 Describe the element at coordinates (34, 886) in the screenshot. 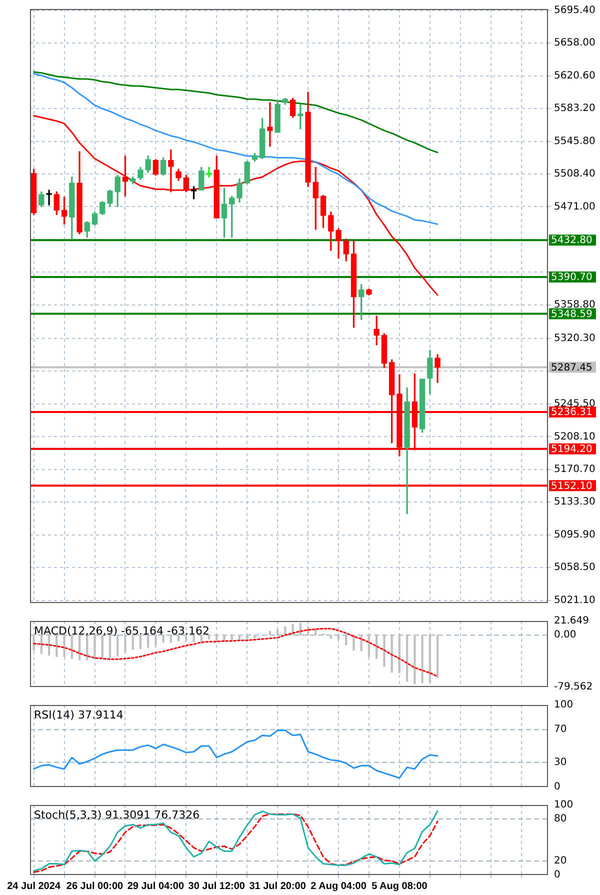

I see `x-tick-label: 24 Jul 2024` at that location.